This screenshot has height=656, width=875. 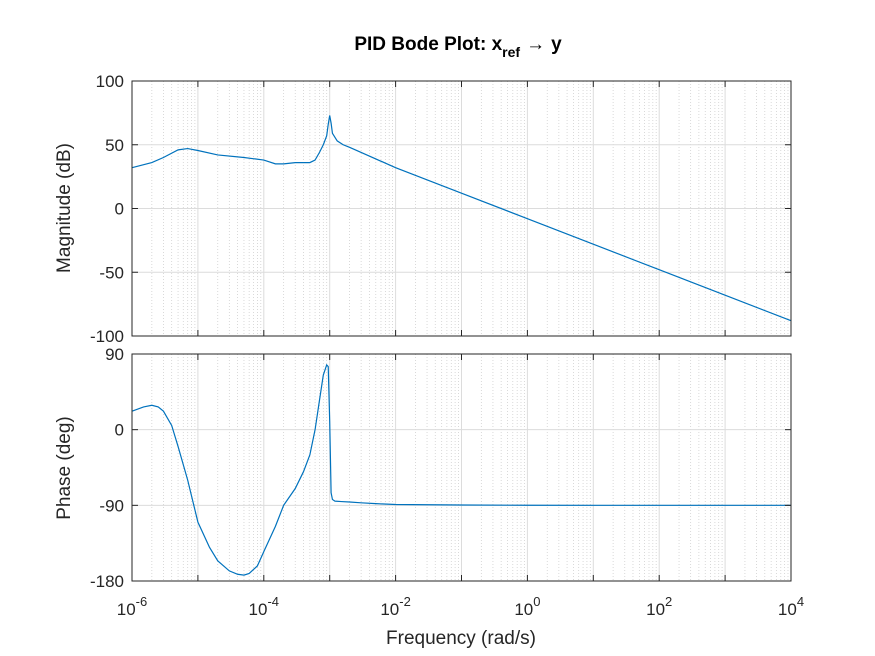 What do you see at coordinates (791, 606) in the screenshot?
I see `x-tick-label: 10⁴` at bounding box center [791, 606].